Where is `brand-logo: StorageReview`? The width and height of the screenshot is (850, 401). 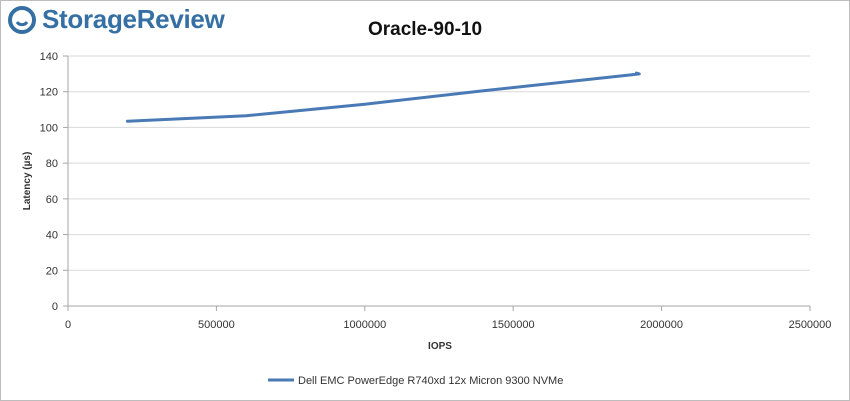
brand-logo: StorageReview is located at coordinates (116, 19).